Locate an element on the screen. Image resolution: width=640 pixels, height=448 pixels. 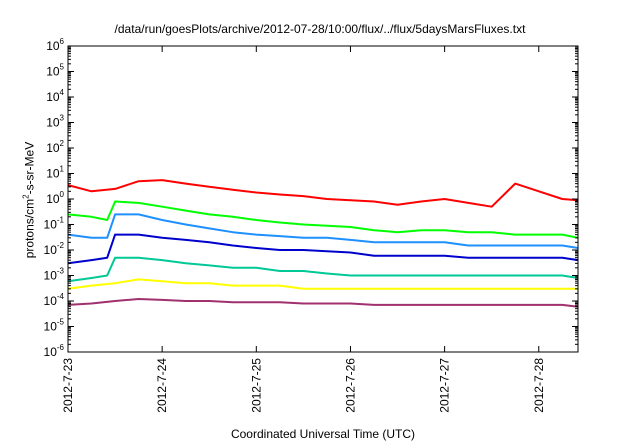
y-tick-label: 10⁵ is located at coordinates (55, 71).